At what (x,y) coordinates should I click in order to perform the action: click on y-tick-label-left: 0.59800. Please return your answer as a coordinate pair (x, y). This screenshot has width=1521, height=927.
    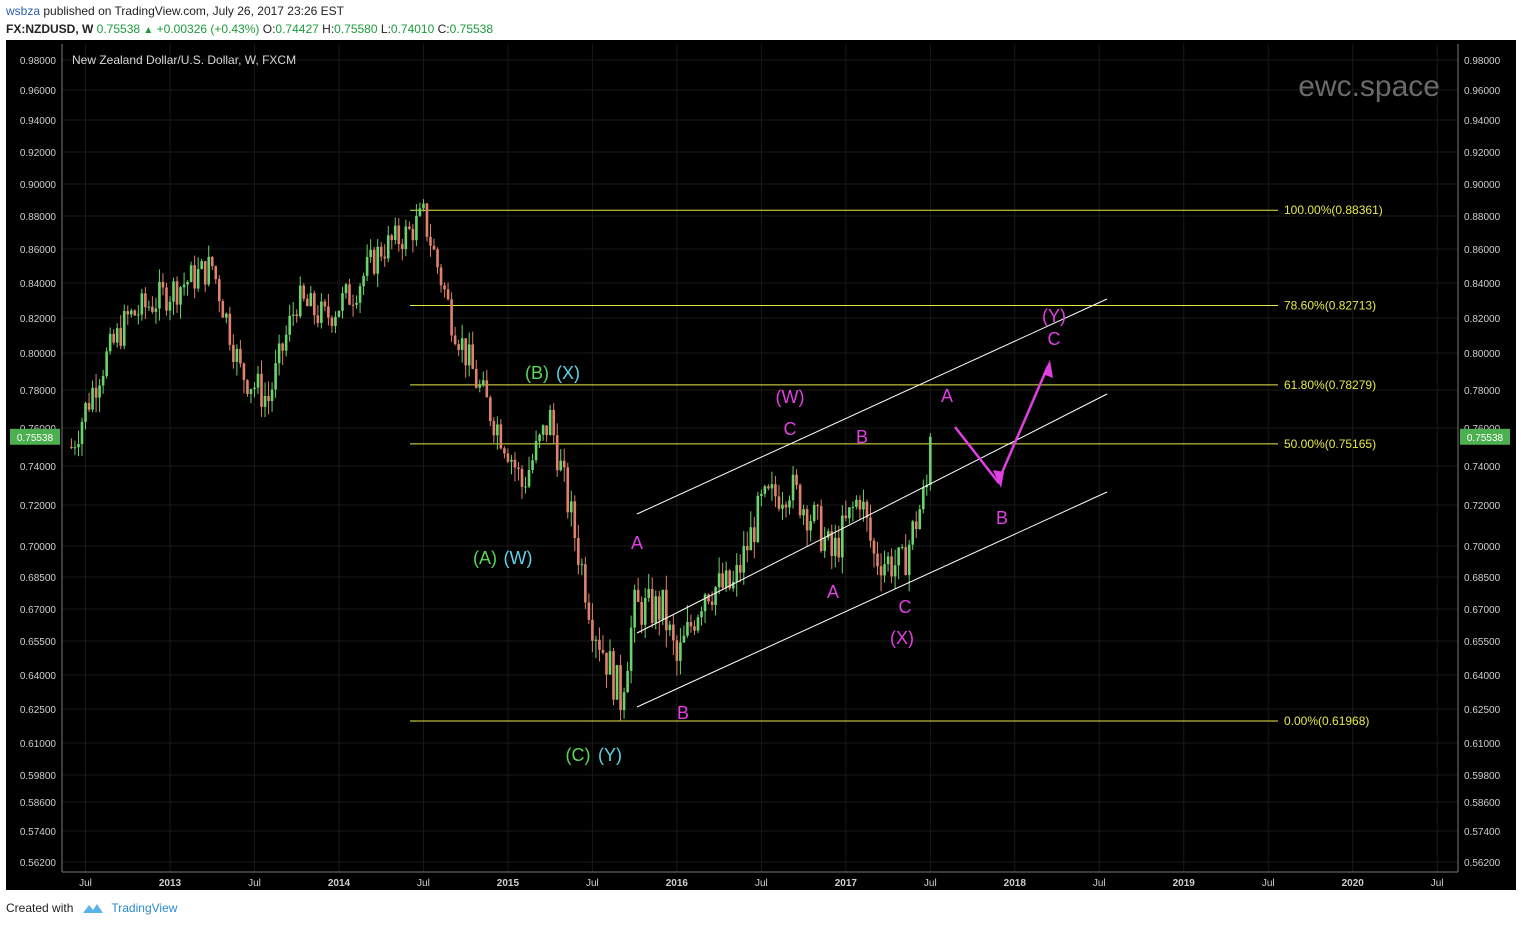
    Looking at the image, I should click on (38, 776).